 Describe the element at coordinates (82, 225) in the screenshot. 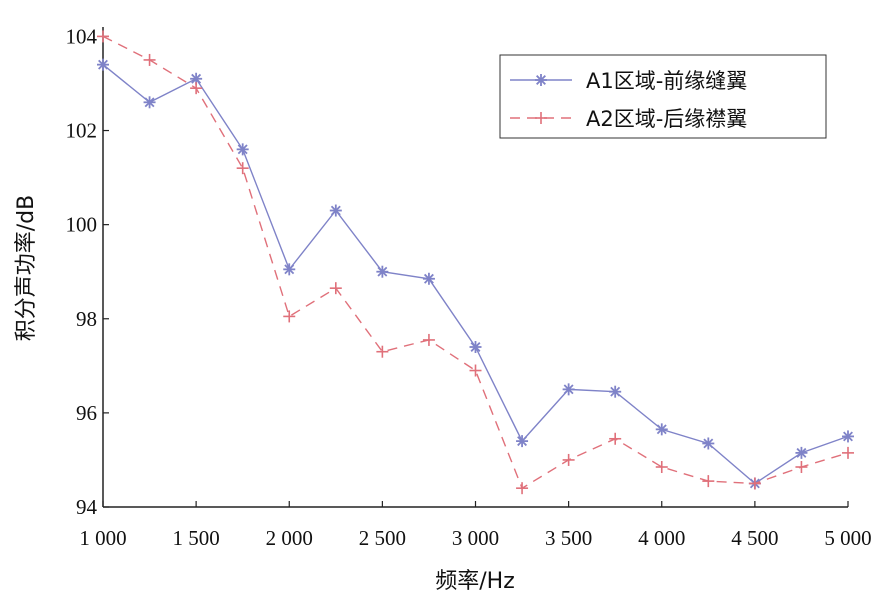

I see `y-tick-label: 100` at that location.